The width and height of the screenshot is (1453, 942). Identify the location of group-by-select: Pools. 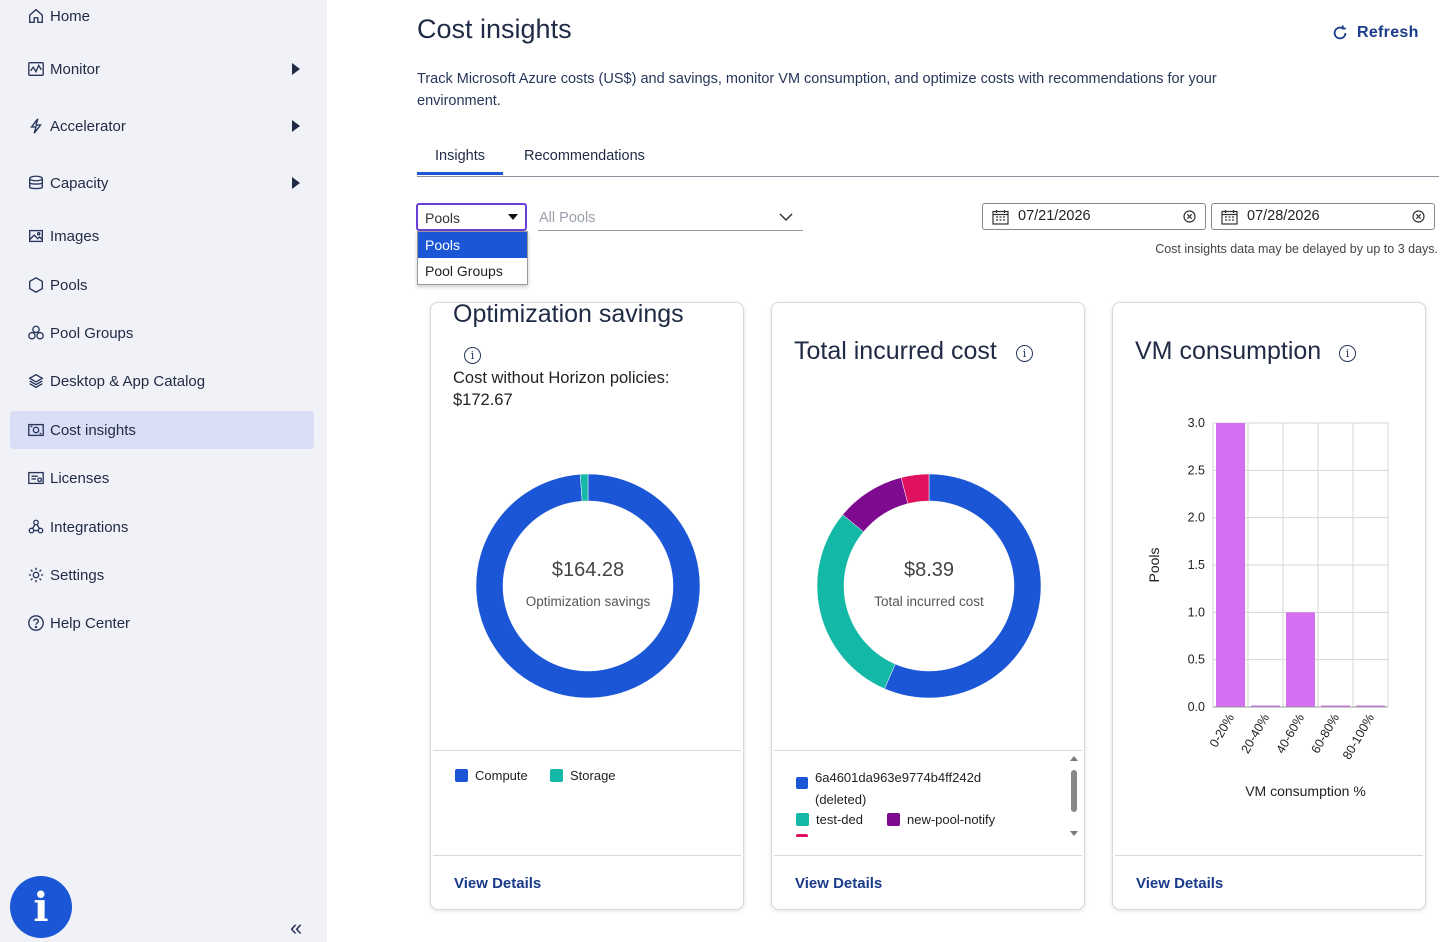
(471, 217).